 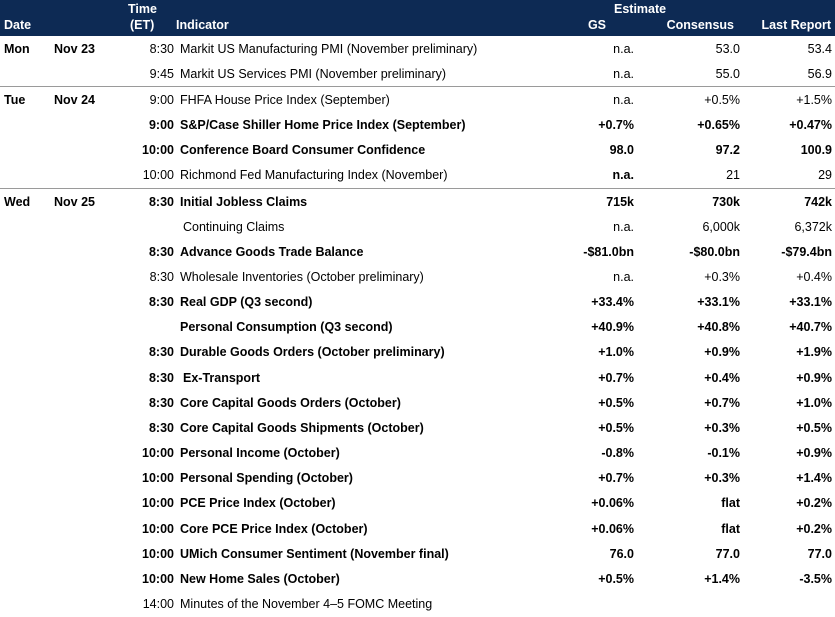 I want to click on indicator-cell: Core Capital Goods Orders (October), so click(x=290, y=402).